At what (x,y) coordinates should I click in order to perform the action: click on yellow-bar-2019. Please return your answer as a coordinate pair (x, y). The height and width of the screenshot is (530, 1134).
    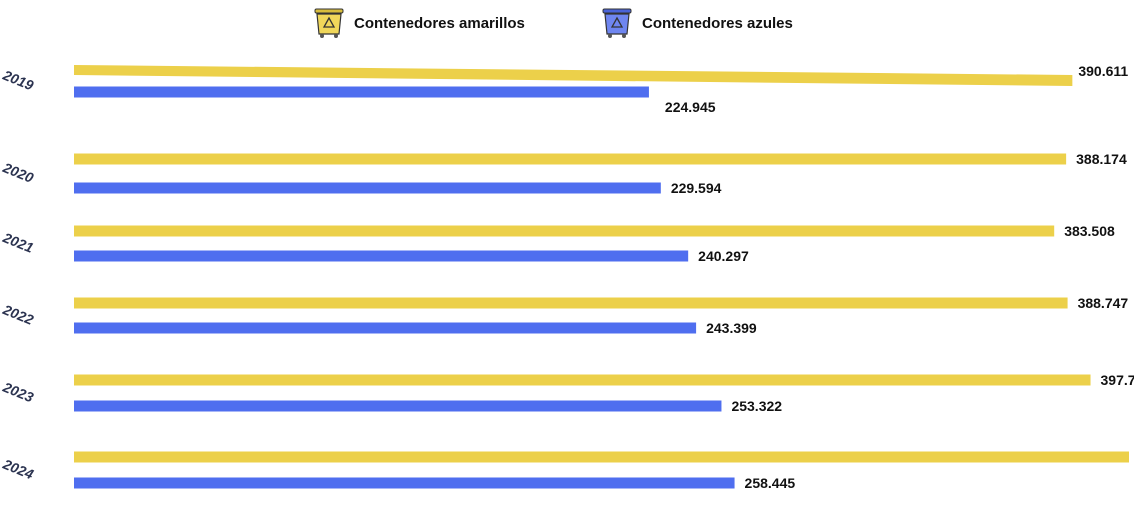
    Looking at the image, I should click on (573, 75).